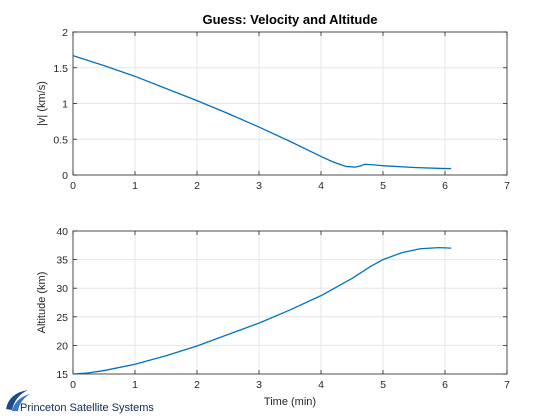  What do you see at coordinates (197, 385) in the screenshot?
I see `altitude-x-tick-label: 2` at bounding box center [197, 385].